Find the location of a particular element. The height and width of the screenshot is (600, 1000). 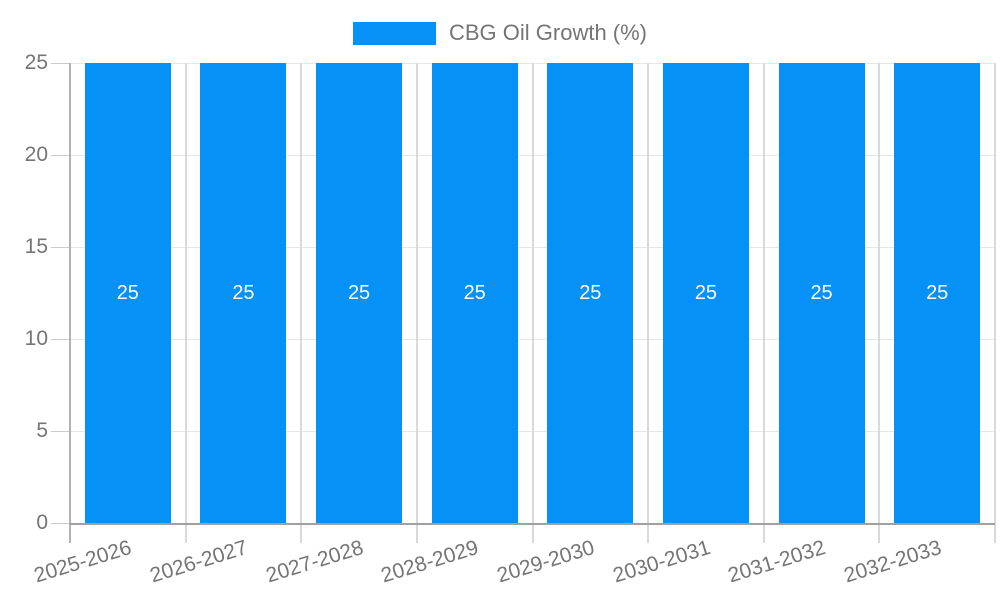

x-axis-category-label: 2025-2026 is located at coordinates (83, 562).